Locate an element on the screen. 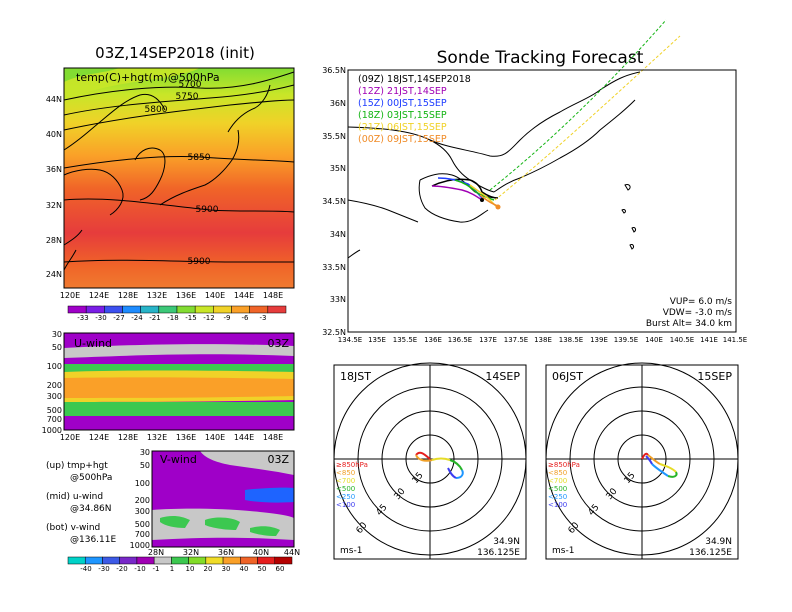 This screenshot has width=792, height=612. vwind-p-1000: 1000 is located at coordinates (140, 545).